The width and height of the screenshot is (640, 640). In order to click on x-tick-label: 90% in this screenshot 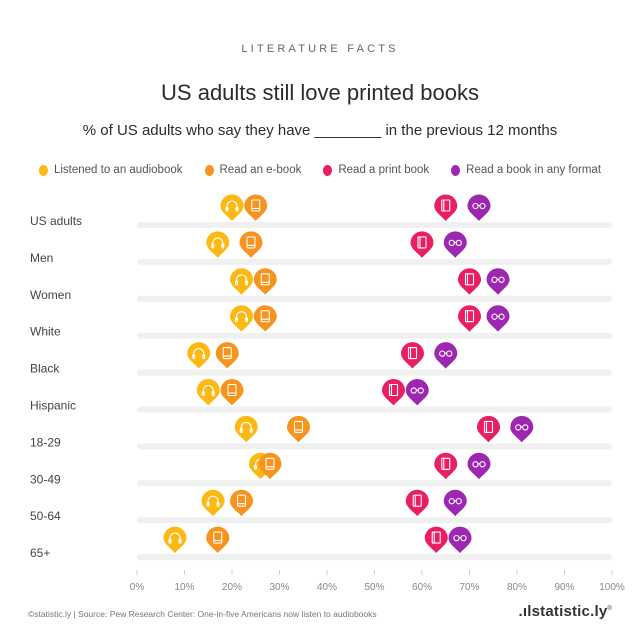, I will do `click(564, 587)`.